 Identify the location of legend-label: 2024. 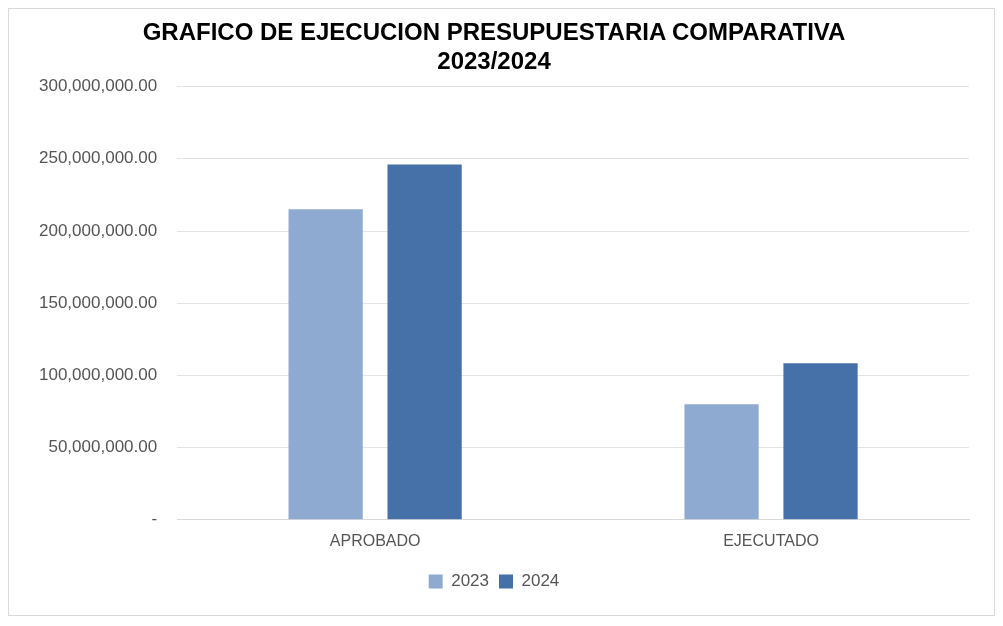
(540, 581).